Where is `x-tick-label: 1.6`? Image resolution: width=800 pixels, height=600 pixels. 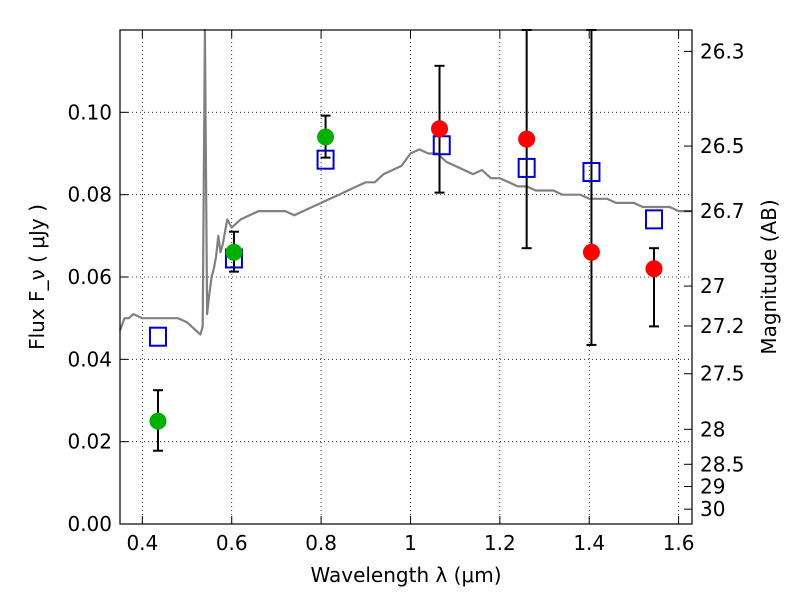
x-tick-label: 1.6 is located at coordinates (679, 543).